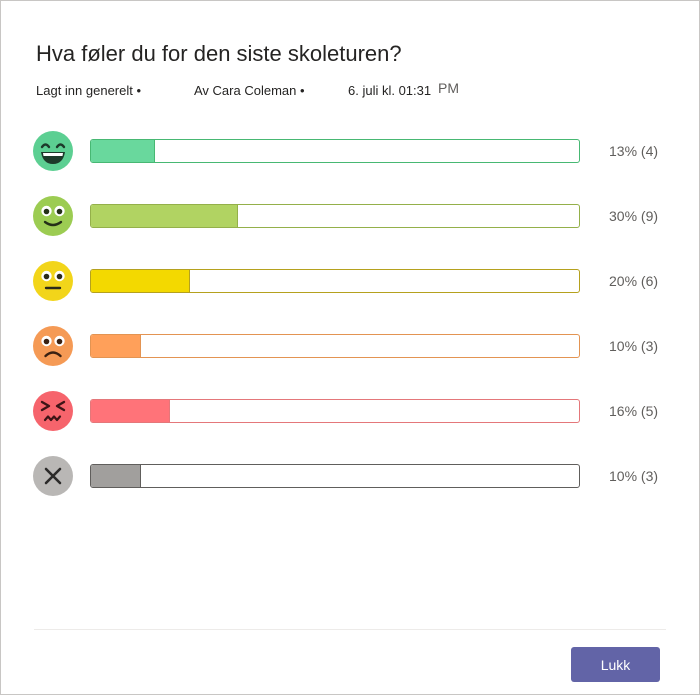 Image resolution: width=700 pixels, height=695 pixels. What do you see at coordinates (219, 53) in the screenshot?
I see `poll-question: Hva føler du for den siste skoleturen?` at bounding box center [219, 53].